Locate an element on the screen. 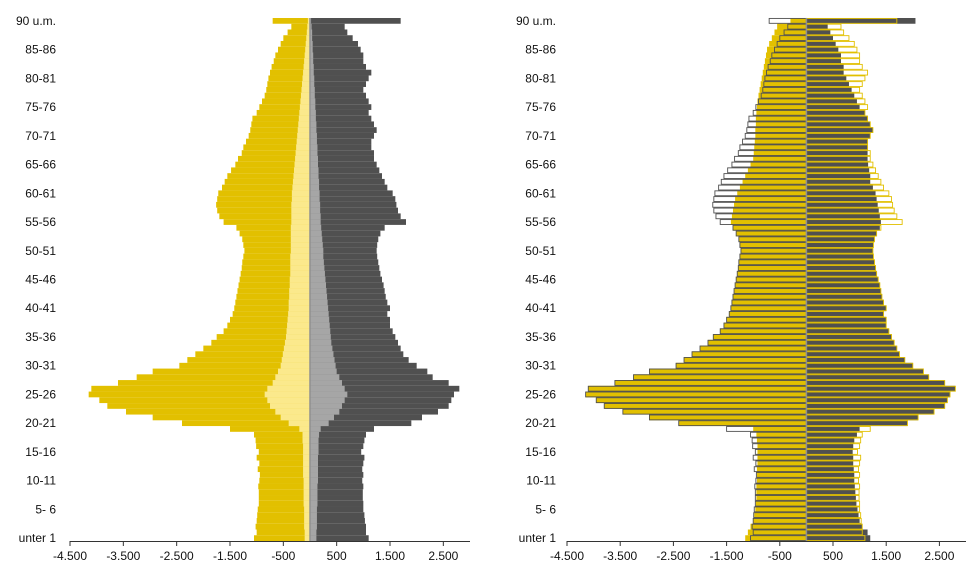 Image resolution: width=976 pixels, height=568 pixels. y-tick-label-7: 35-36 is located at coordinates (40, 337).